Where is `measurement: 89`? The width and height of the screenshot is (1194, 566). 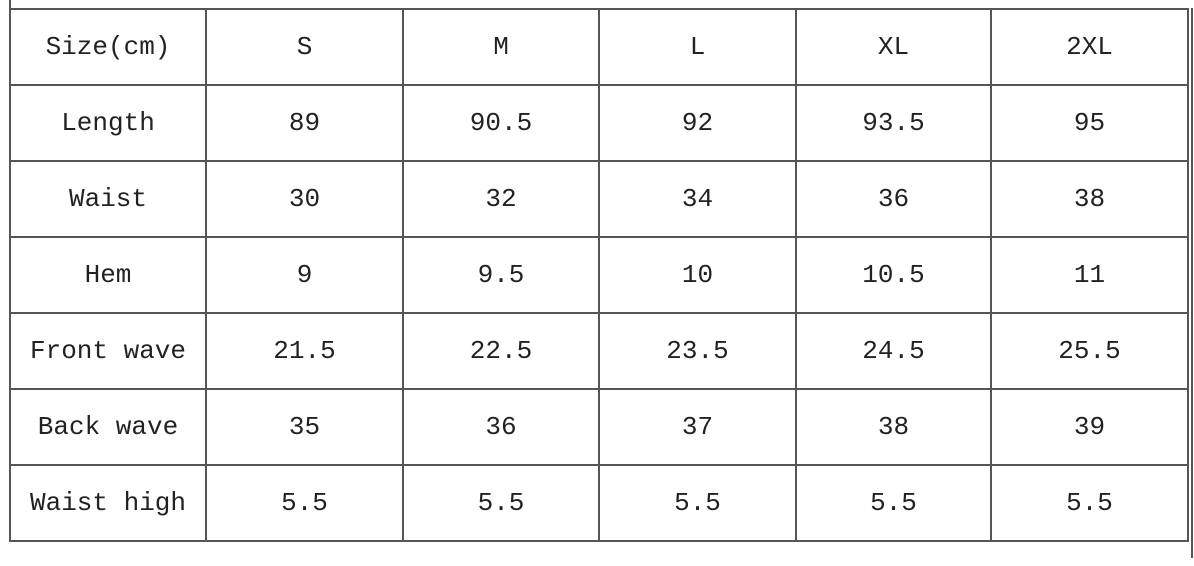
measurement: 89 is located at coordinates (304, 123).